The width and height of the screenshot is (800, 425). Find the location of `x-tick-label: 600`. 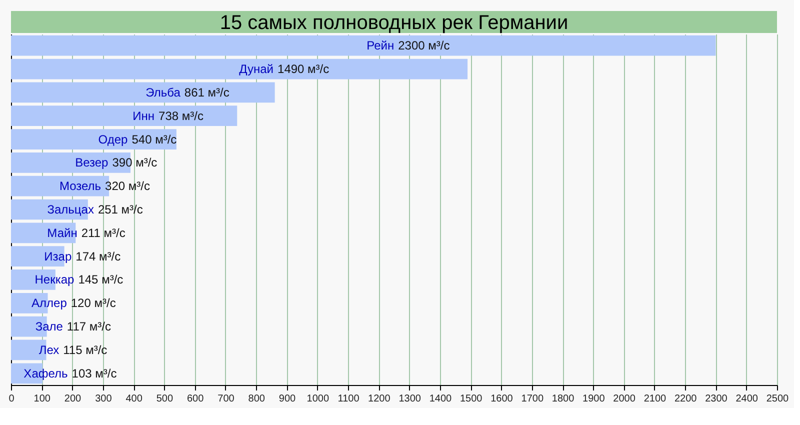

x-tick-label: 600 is located at coordinates (195, 399).